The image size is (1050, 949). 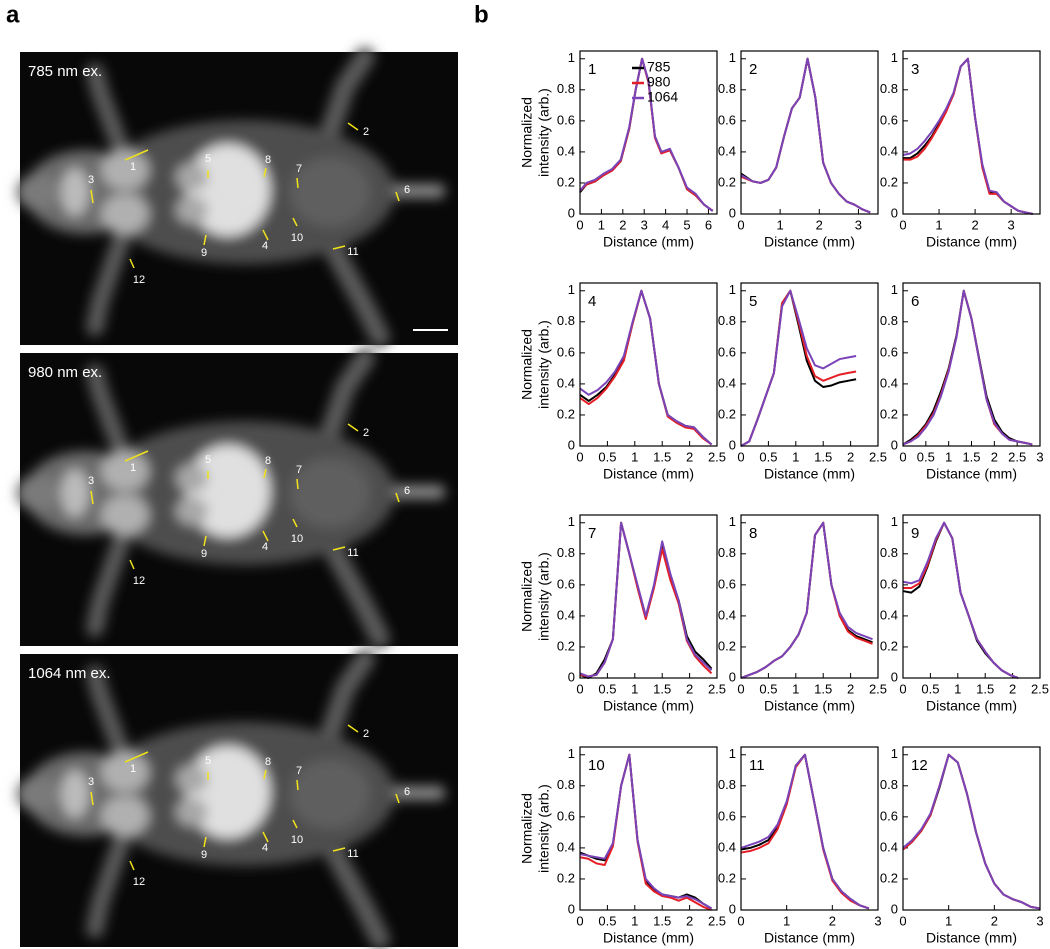 I want to click on marker-label: 7, so click(x=299, y=470).